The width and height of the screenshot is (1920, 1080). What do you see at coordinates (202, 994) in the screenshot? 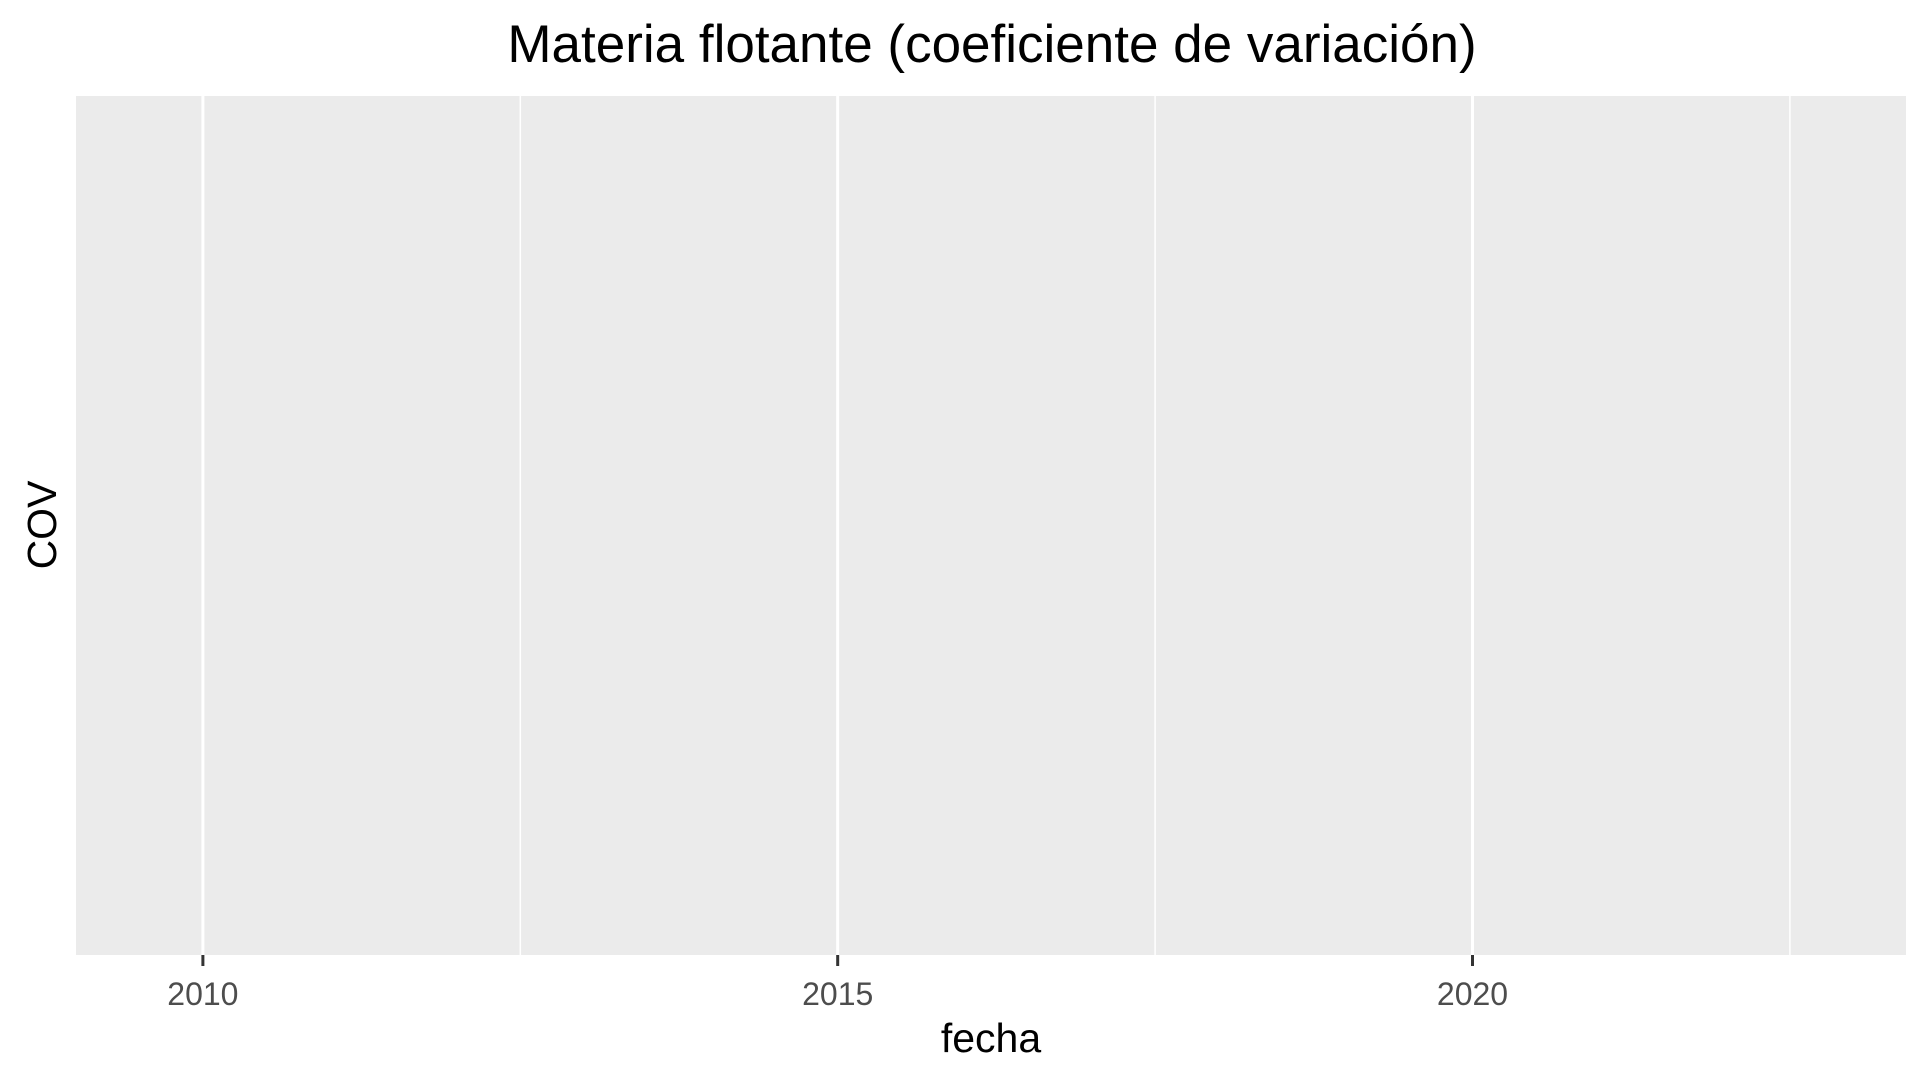
I see `x-tick-label: 2010` at bounding box center [202, 994].